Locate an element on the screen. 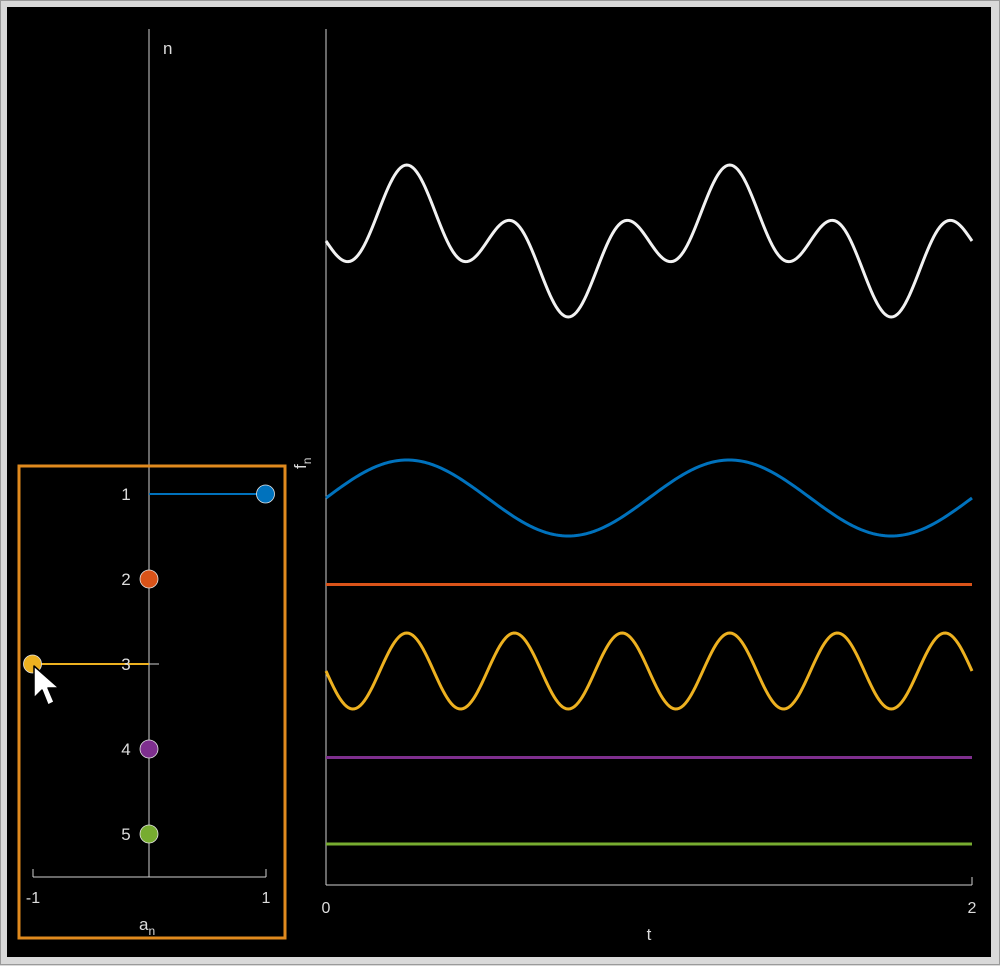  n-axis-label: n is located at coordinates (167, 48).